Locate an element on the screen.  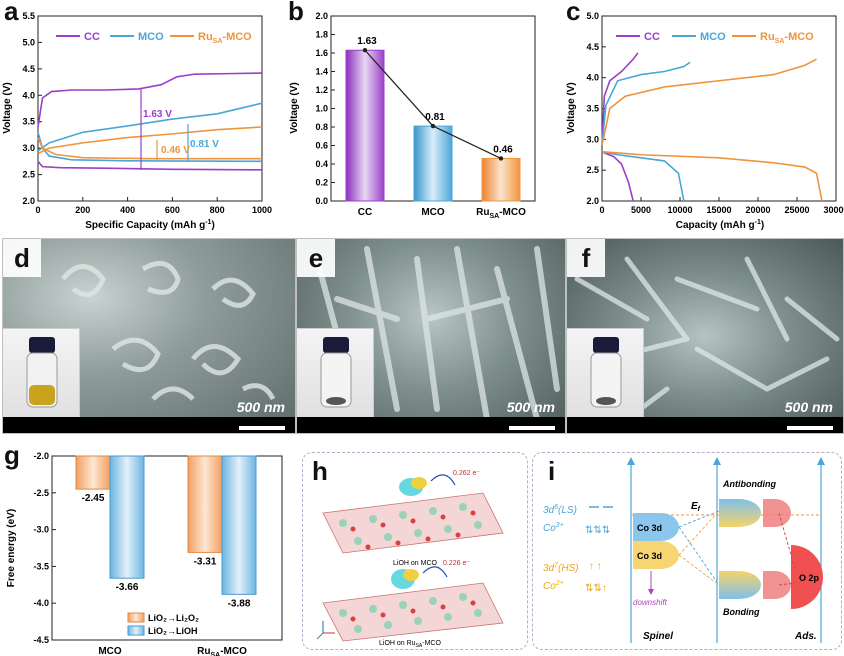
chart-g-ytick: -4.5 is located at coordinates (41, 640).